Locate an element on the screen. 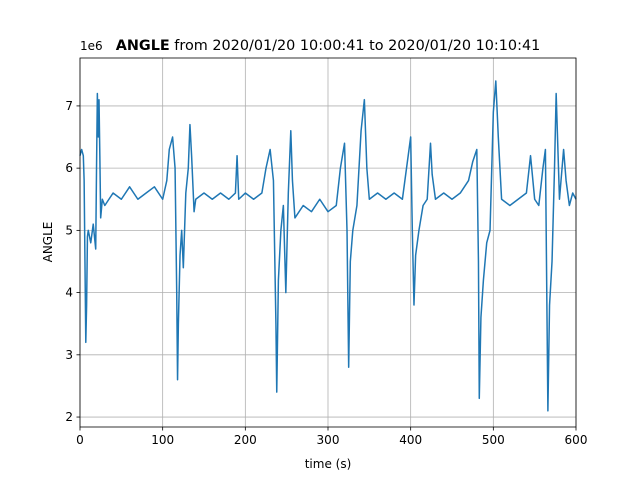 This screenshot has height=480, width=640. offset-text: 1e6 is located at coordinates (91, 46).